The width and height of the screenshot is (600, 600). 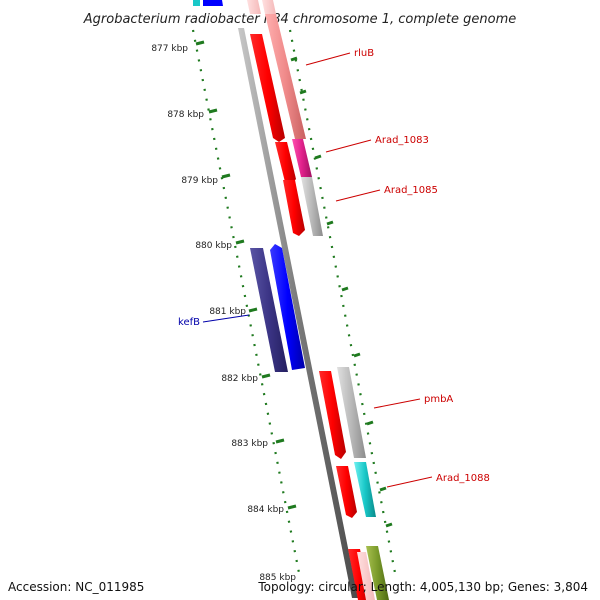 I want to click on tick-label: 884 kbp, so click(x=265, y=510).